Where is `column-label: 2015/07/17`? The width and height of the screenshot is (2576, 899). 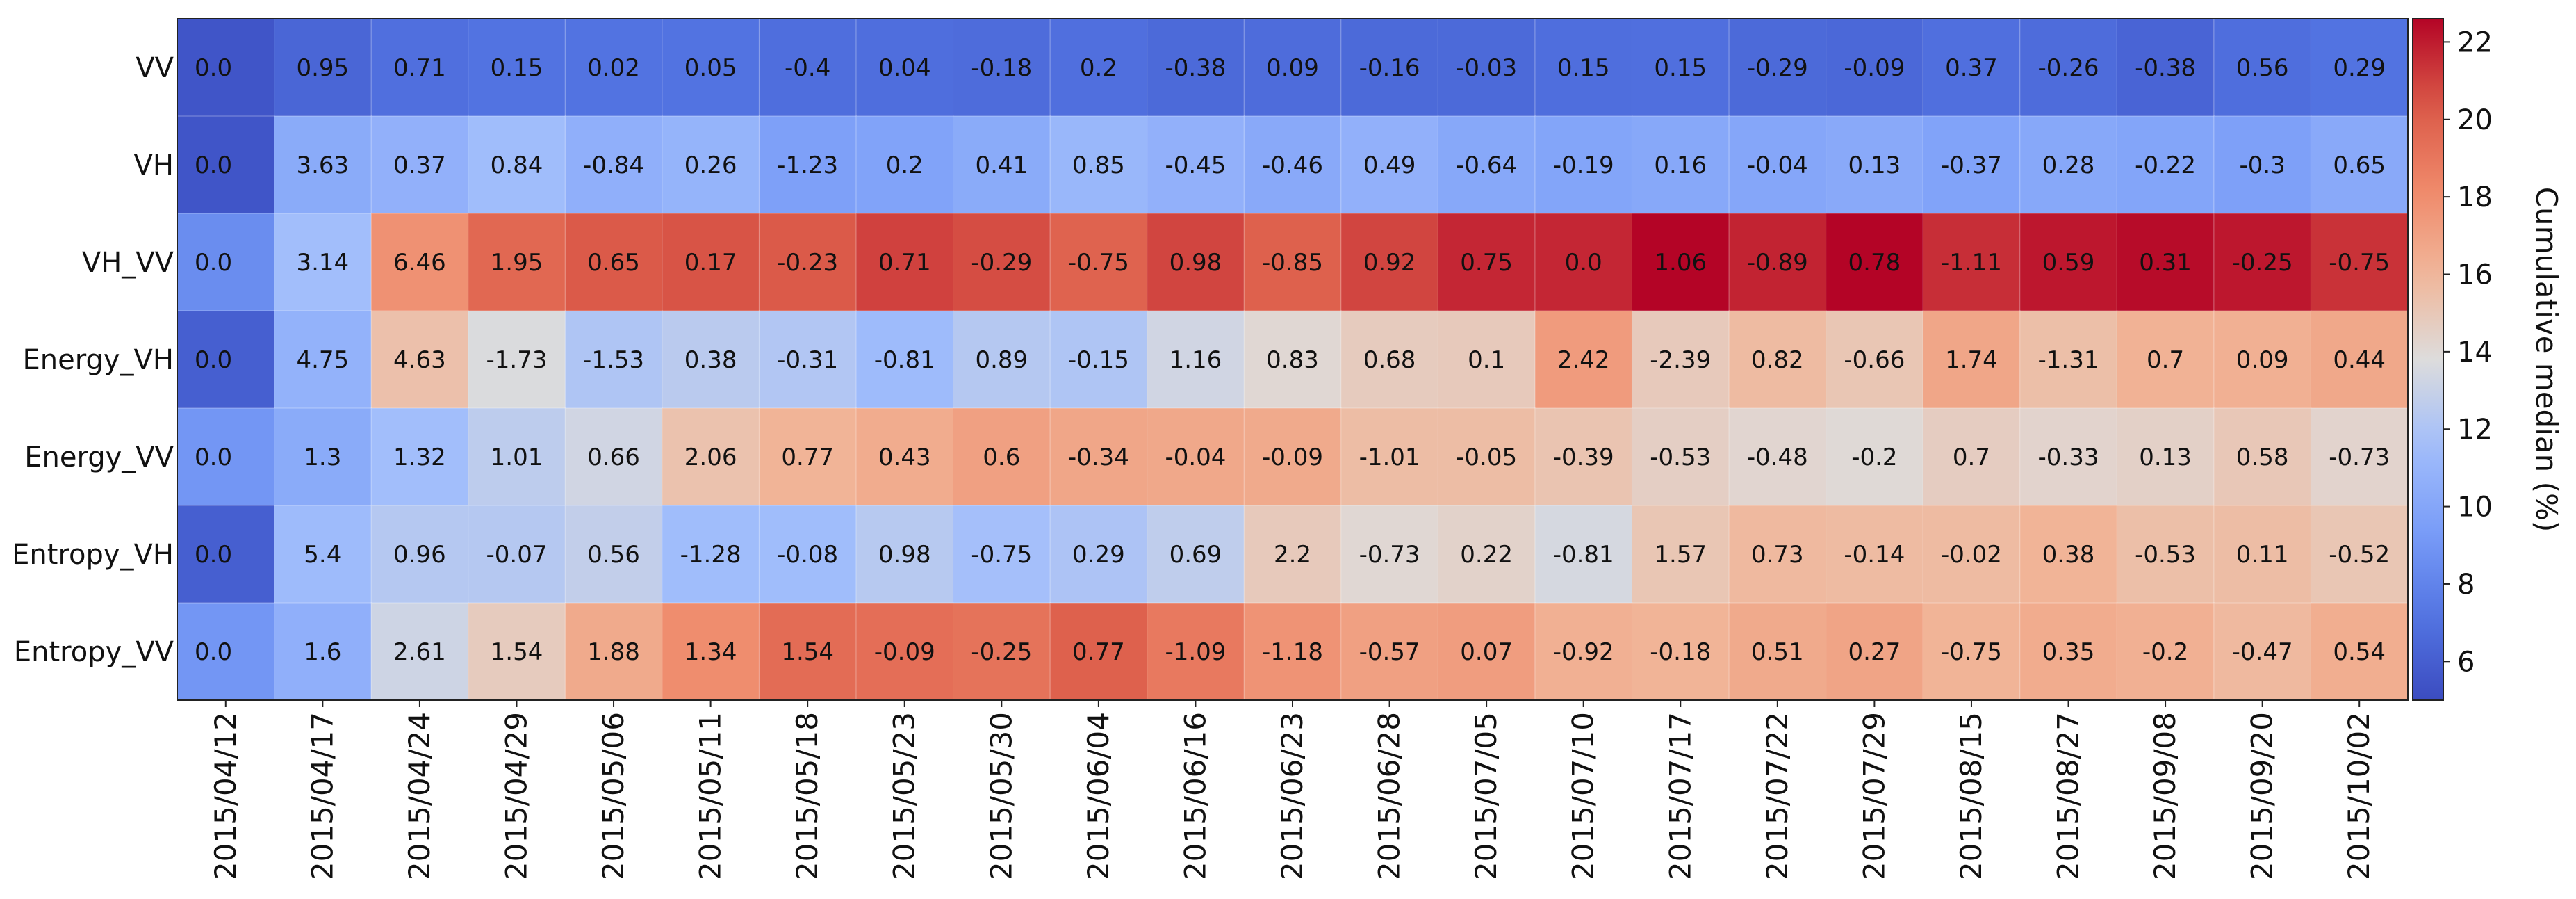
column-label: 2015/07/17 is located at coordinates (1680, 796).